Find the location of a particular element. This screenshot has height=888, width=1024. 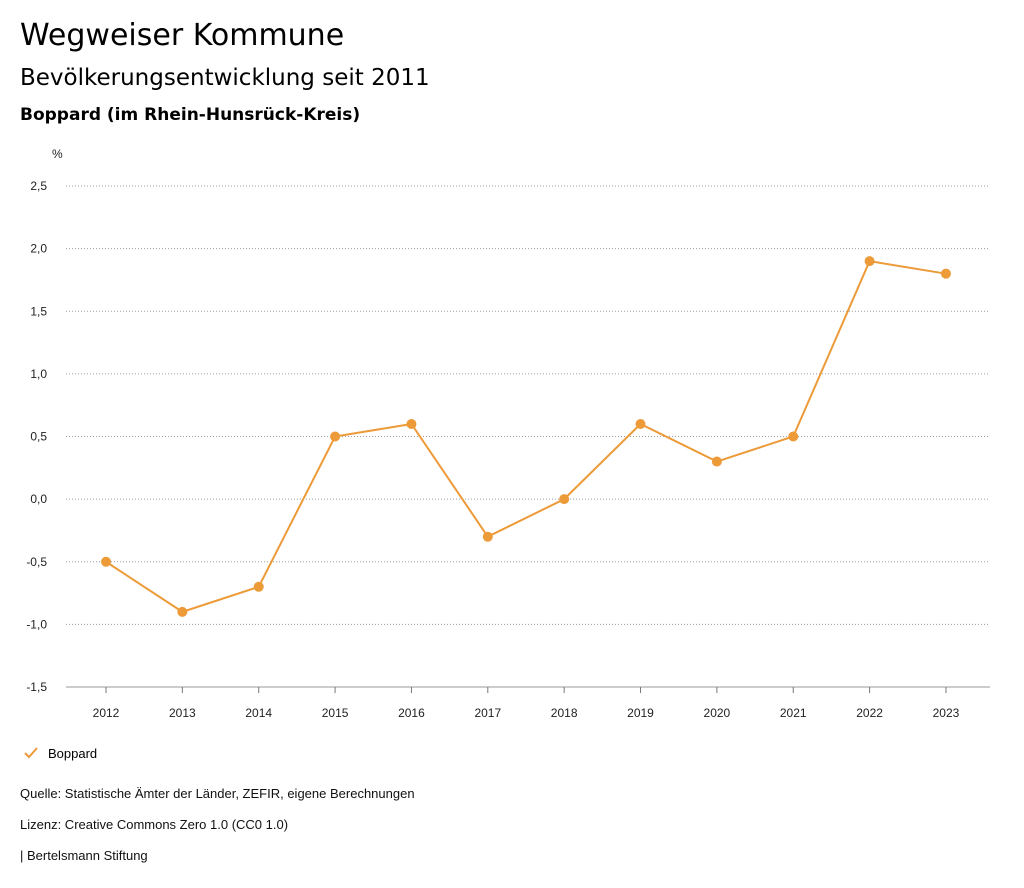

y-axis-ticks: 2,5 2,0 1,5 1,0 0,5 0,0 -0,5 -1,0 -1,5 is located at coordinates (36, 436).